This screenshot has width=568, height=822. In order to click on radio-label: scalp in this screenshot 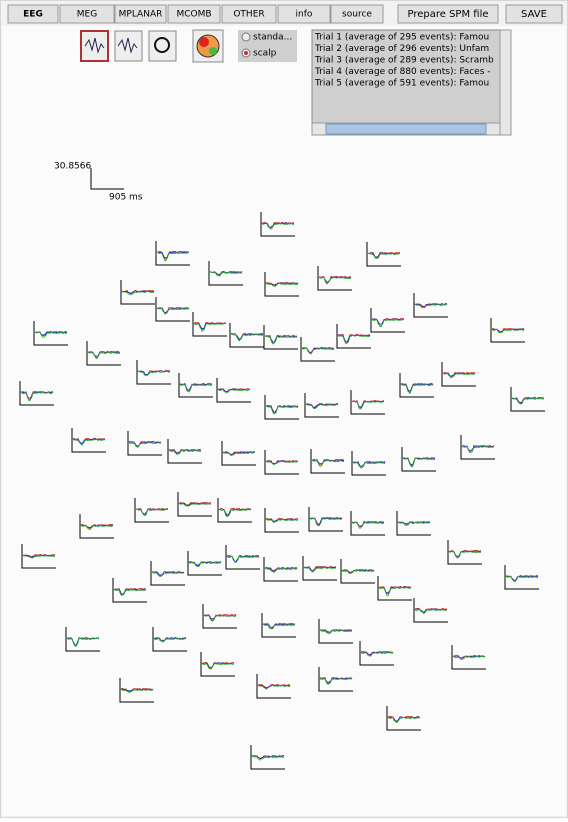, I will do `click(265, 54)`.